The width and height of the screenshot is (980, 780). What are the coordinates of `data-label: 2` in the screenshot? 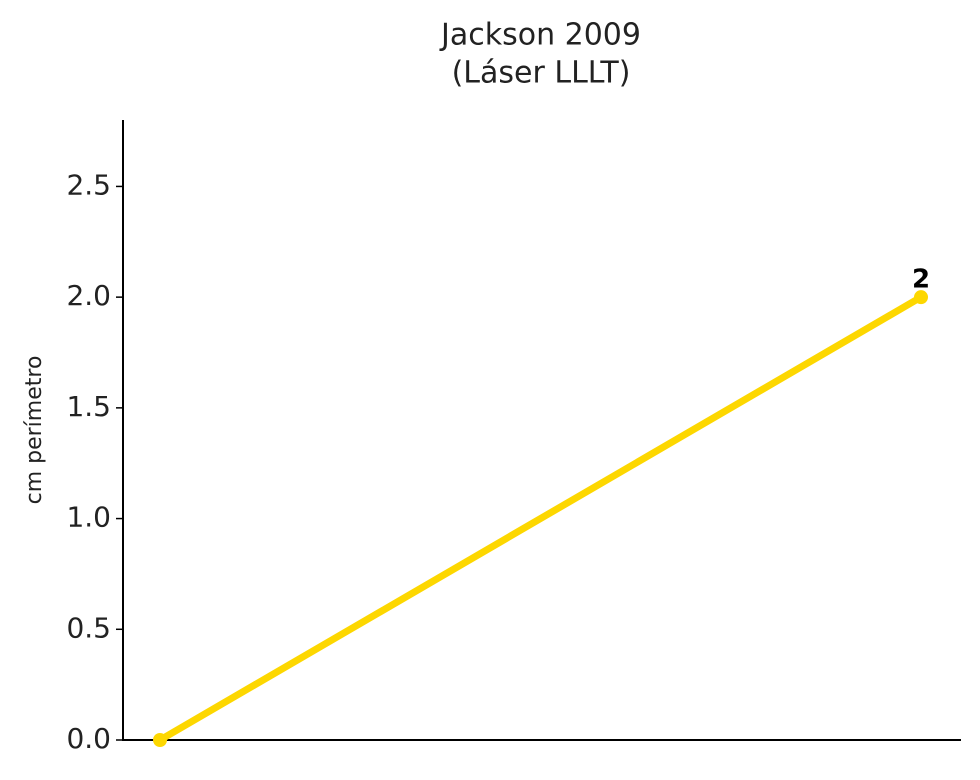 It's located at (921, 280).